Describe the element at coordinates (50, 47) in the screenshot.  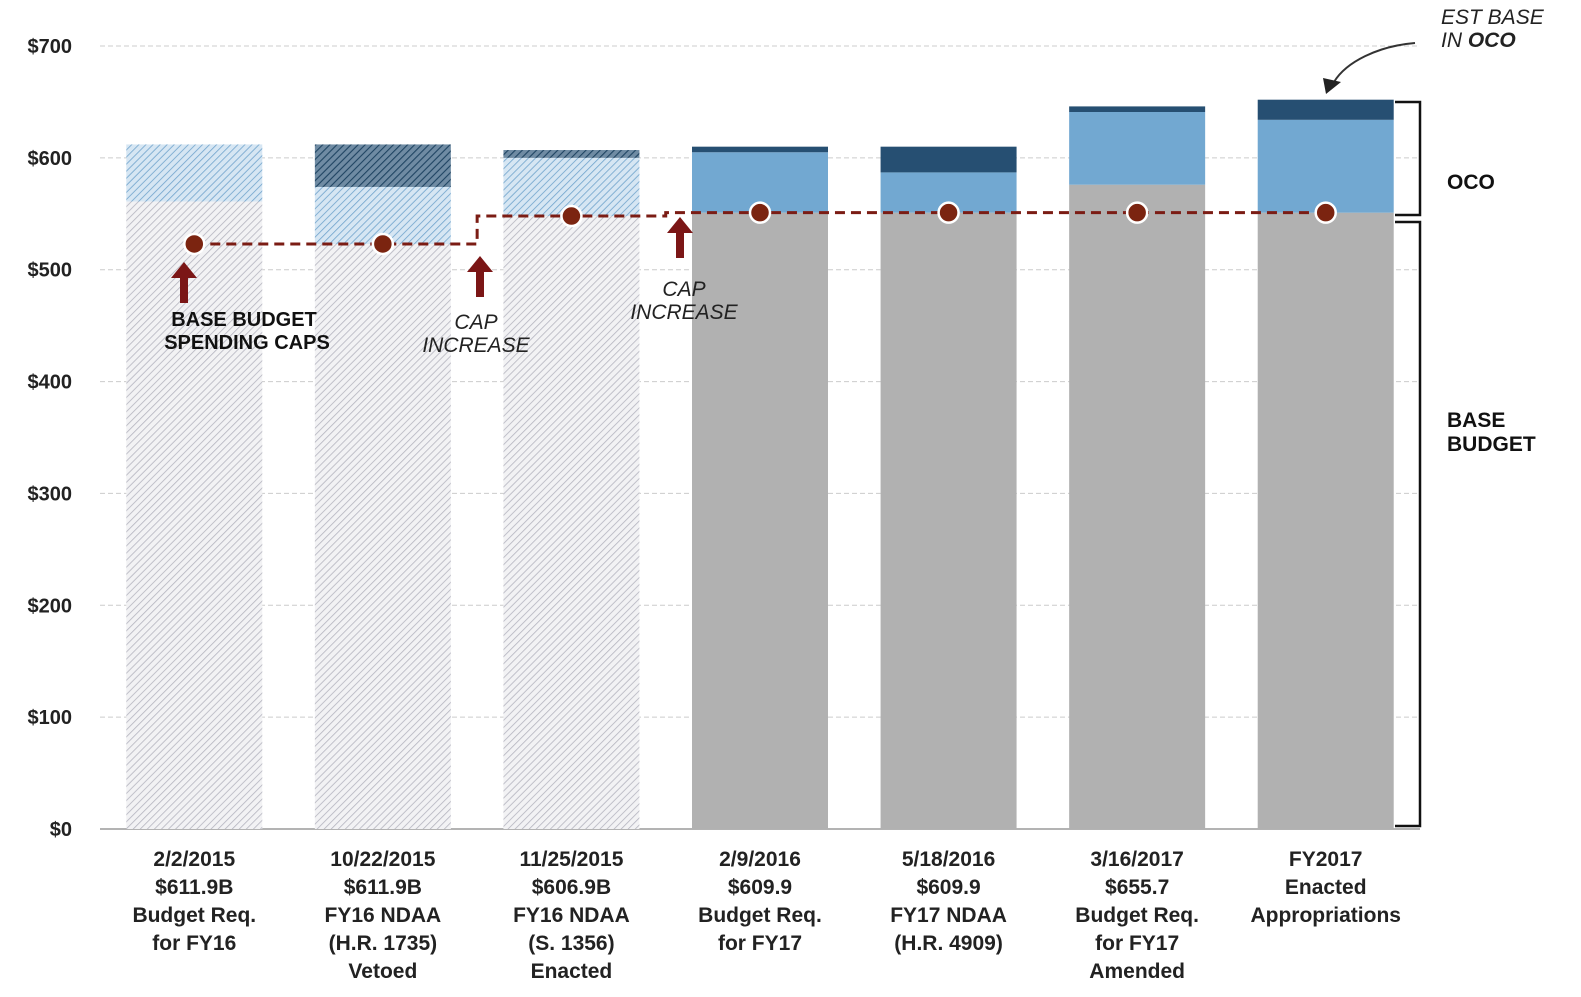
I see `y-tick-label: $700` at that location.